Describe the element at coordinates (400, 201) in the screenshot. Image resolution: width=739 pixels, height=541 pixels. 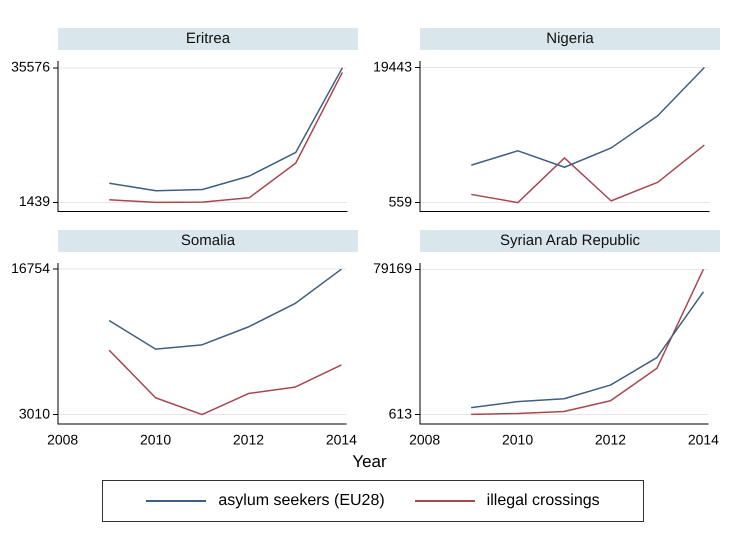
I see `y-tick-label: 559` at that location.